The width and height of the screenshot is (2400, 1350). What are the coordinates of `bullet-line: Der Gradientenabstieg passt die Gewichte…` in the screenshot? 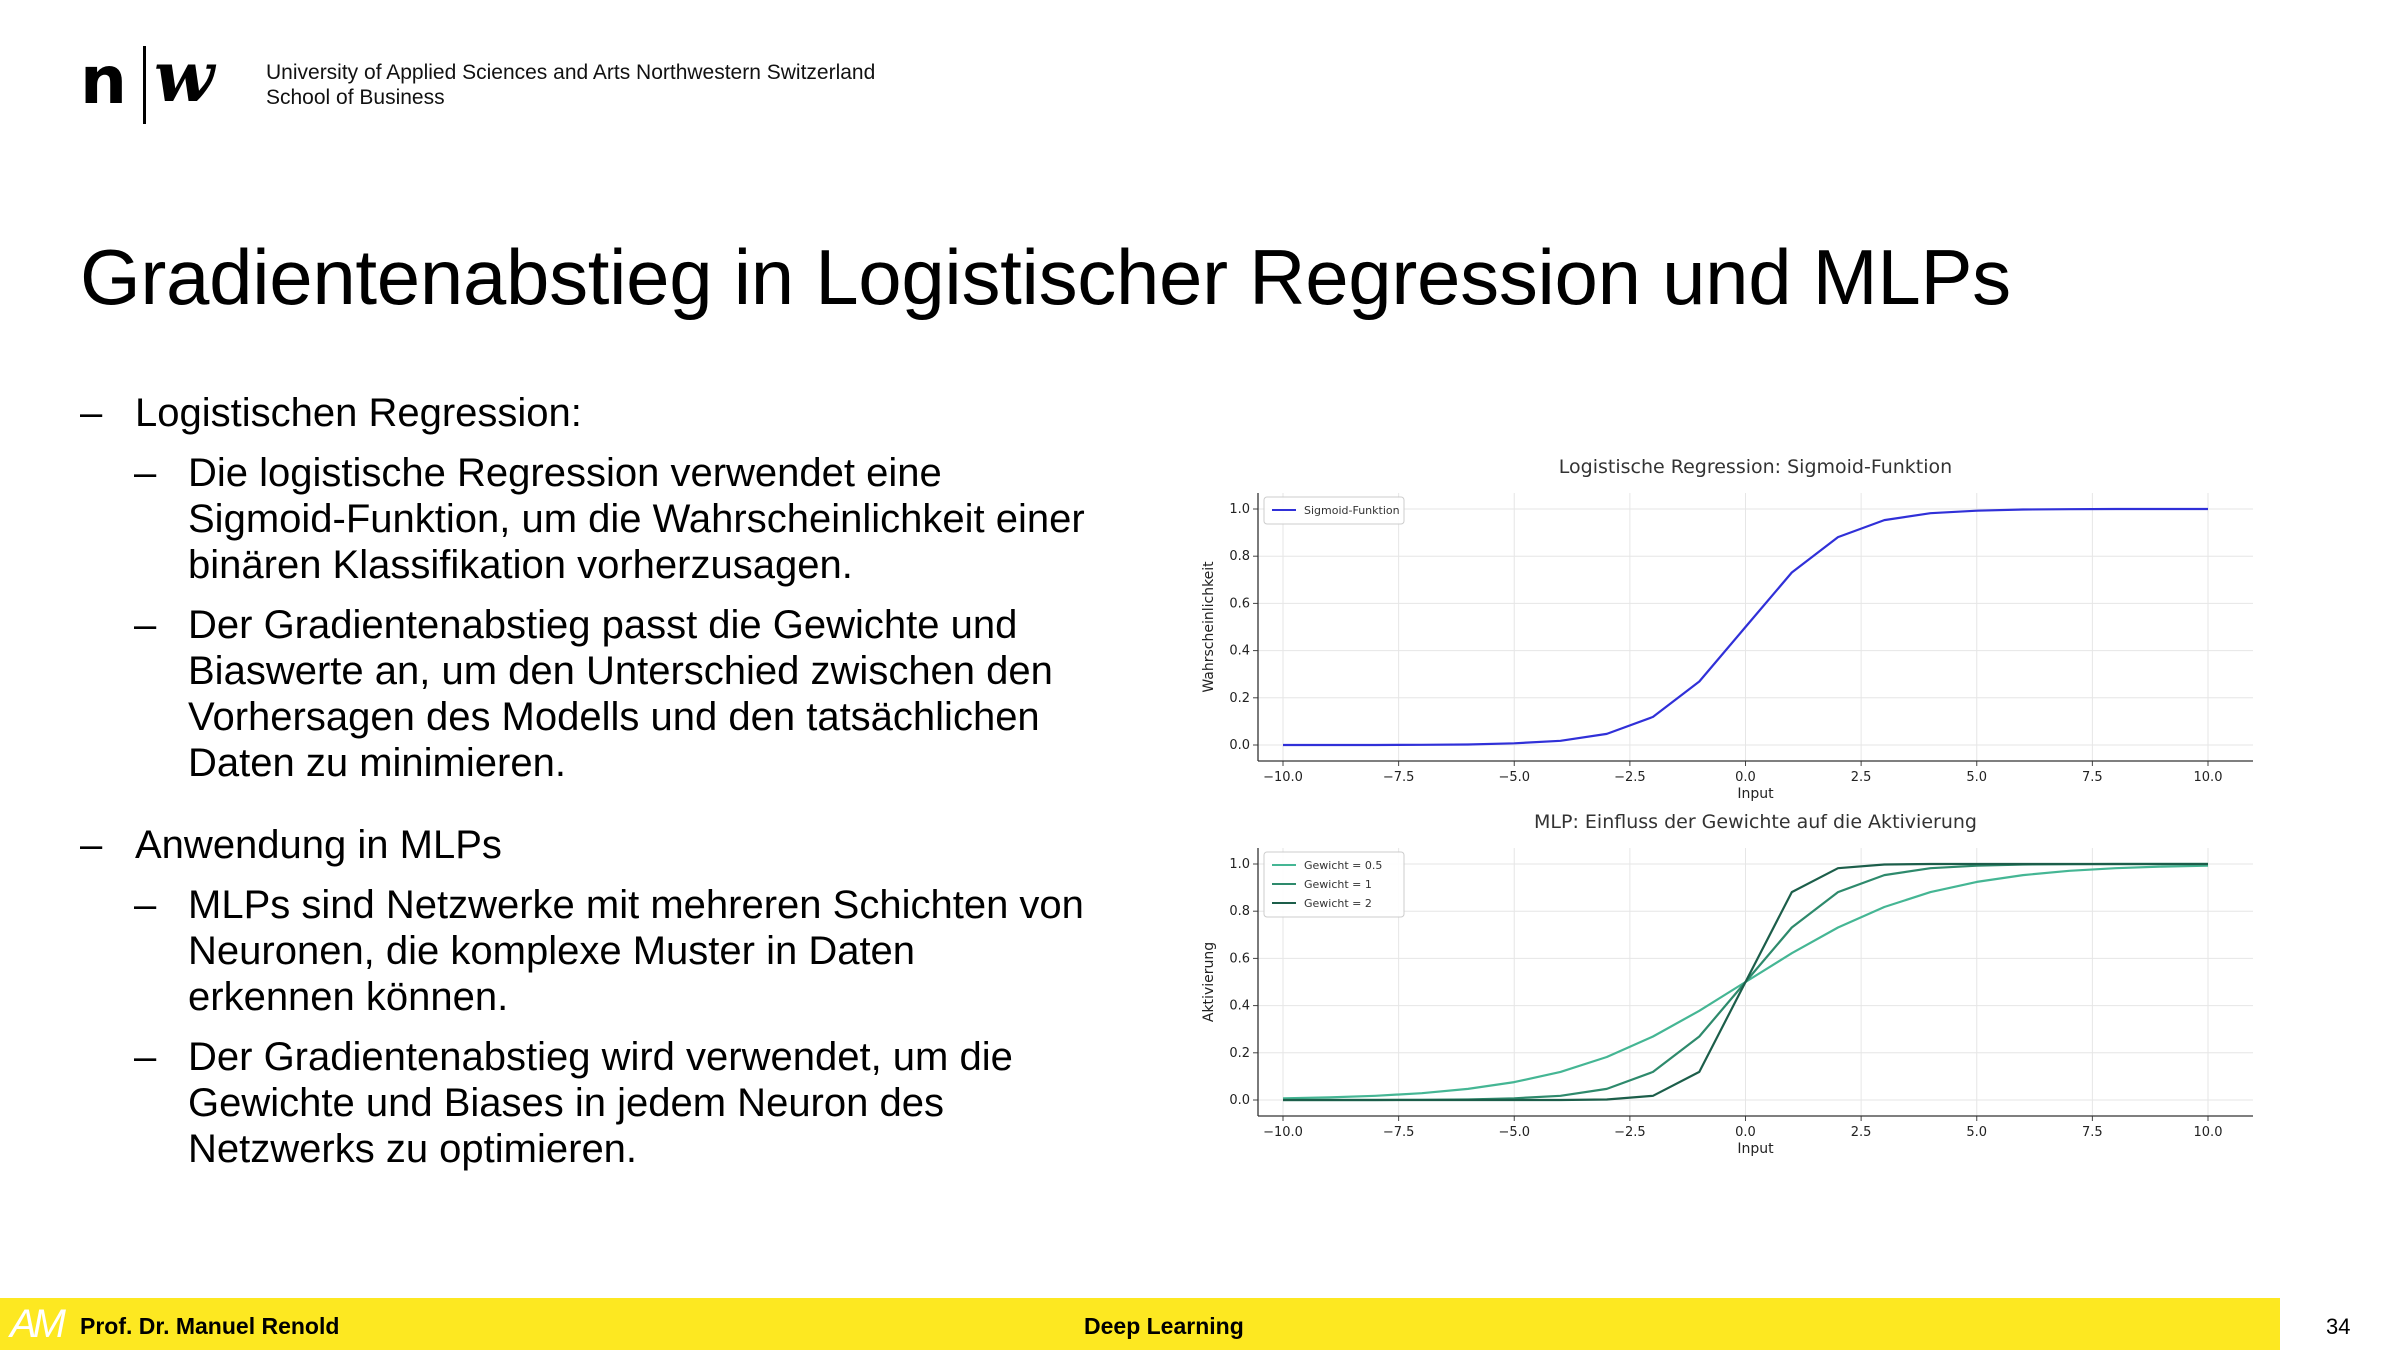 It's located at (603, 625).